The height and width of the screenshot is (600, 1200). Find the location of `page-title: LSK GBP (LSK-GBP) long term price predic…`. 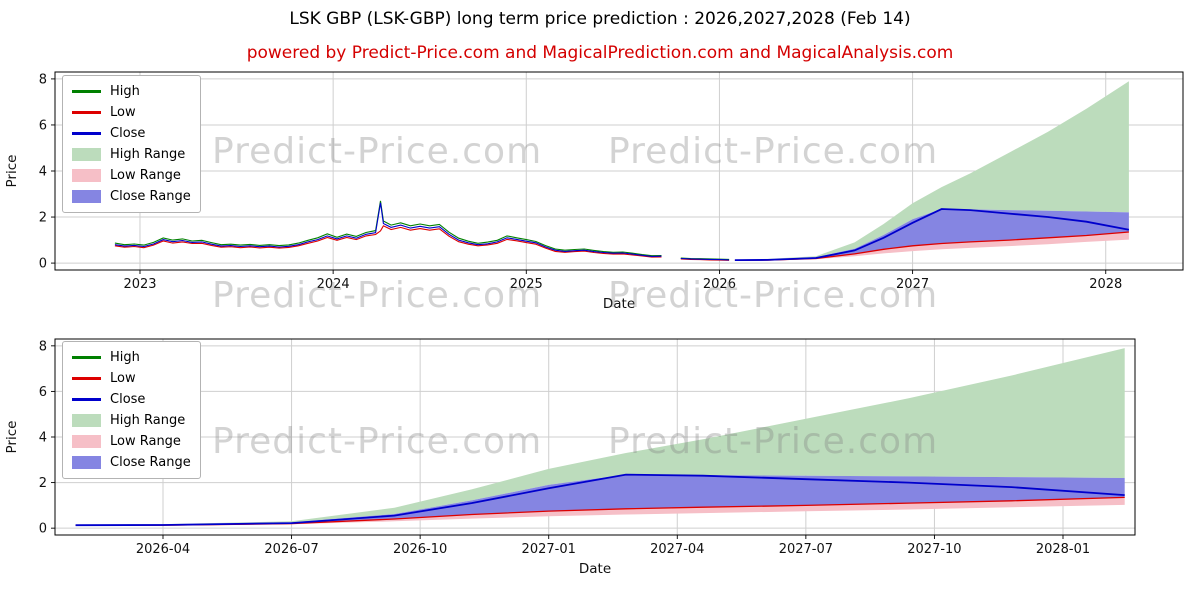

page-title: LSK GBP (LSK-GBP) long term price predic… is located at coordinates (600, 19).